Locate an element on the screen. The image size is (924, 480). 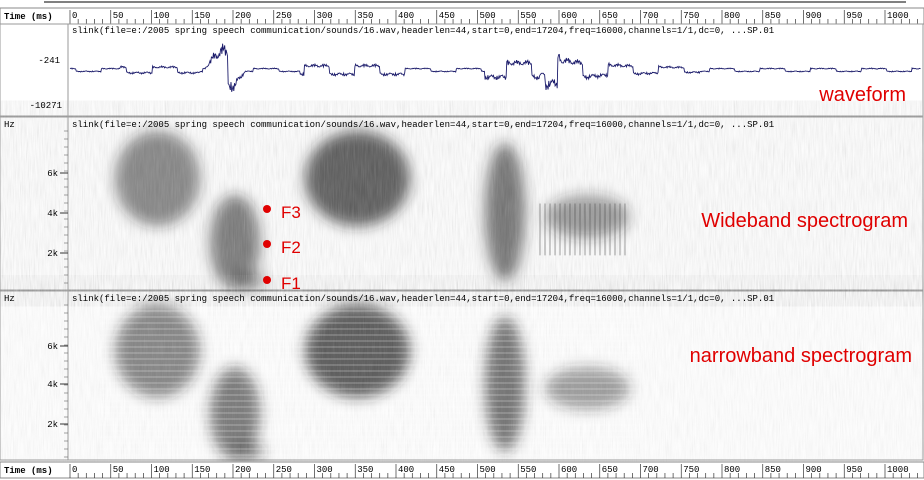
waveform-trace is located at coordinates (495, 67).